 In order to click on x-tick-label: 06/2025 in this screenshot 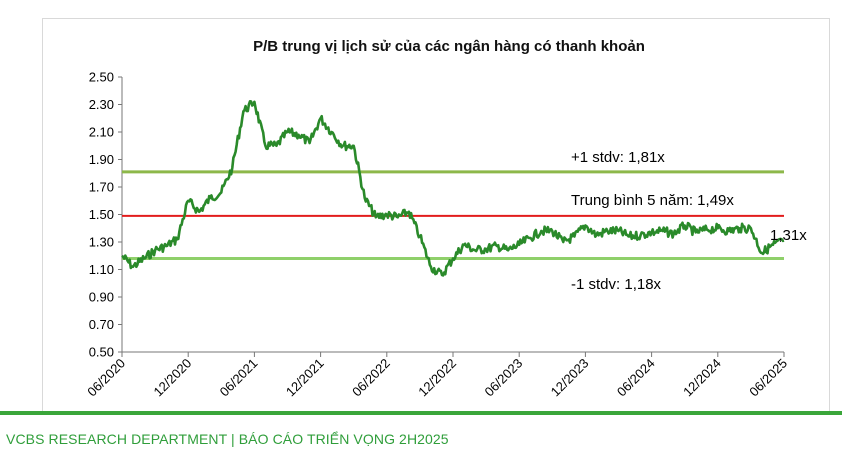, I will do `click(768, 378)`.